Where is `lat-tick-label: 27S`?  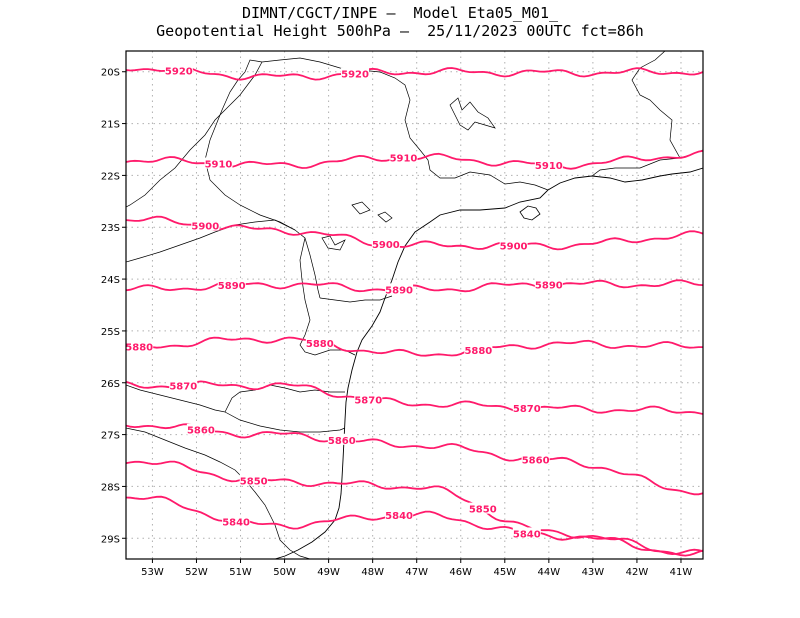
lat-tick-label: 27S is located at coordinates (110, 436).